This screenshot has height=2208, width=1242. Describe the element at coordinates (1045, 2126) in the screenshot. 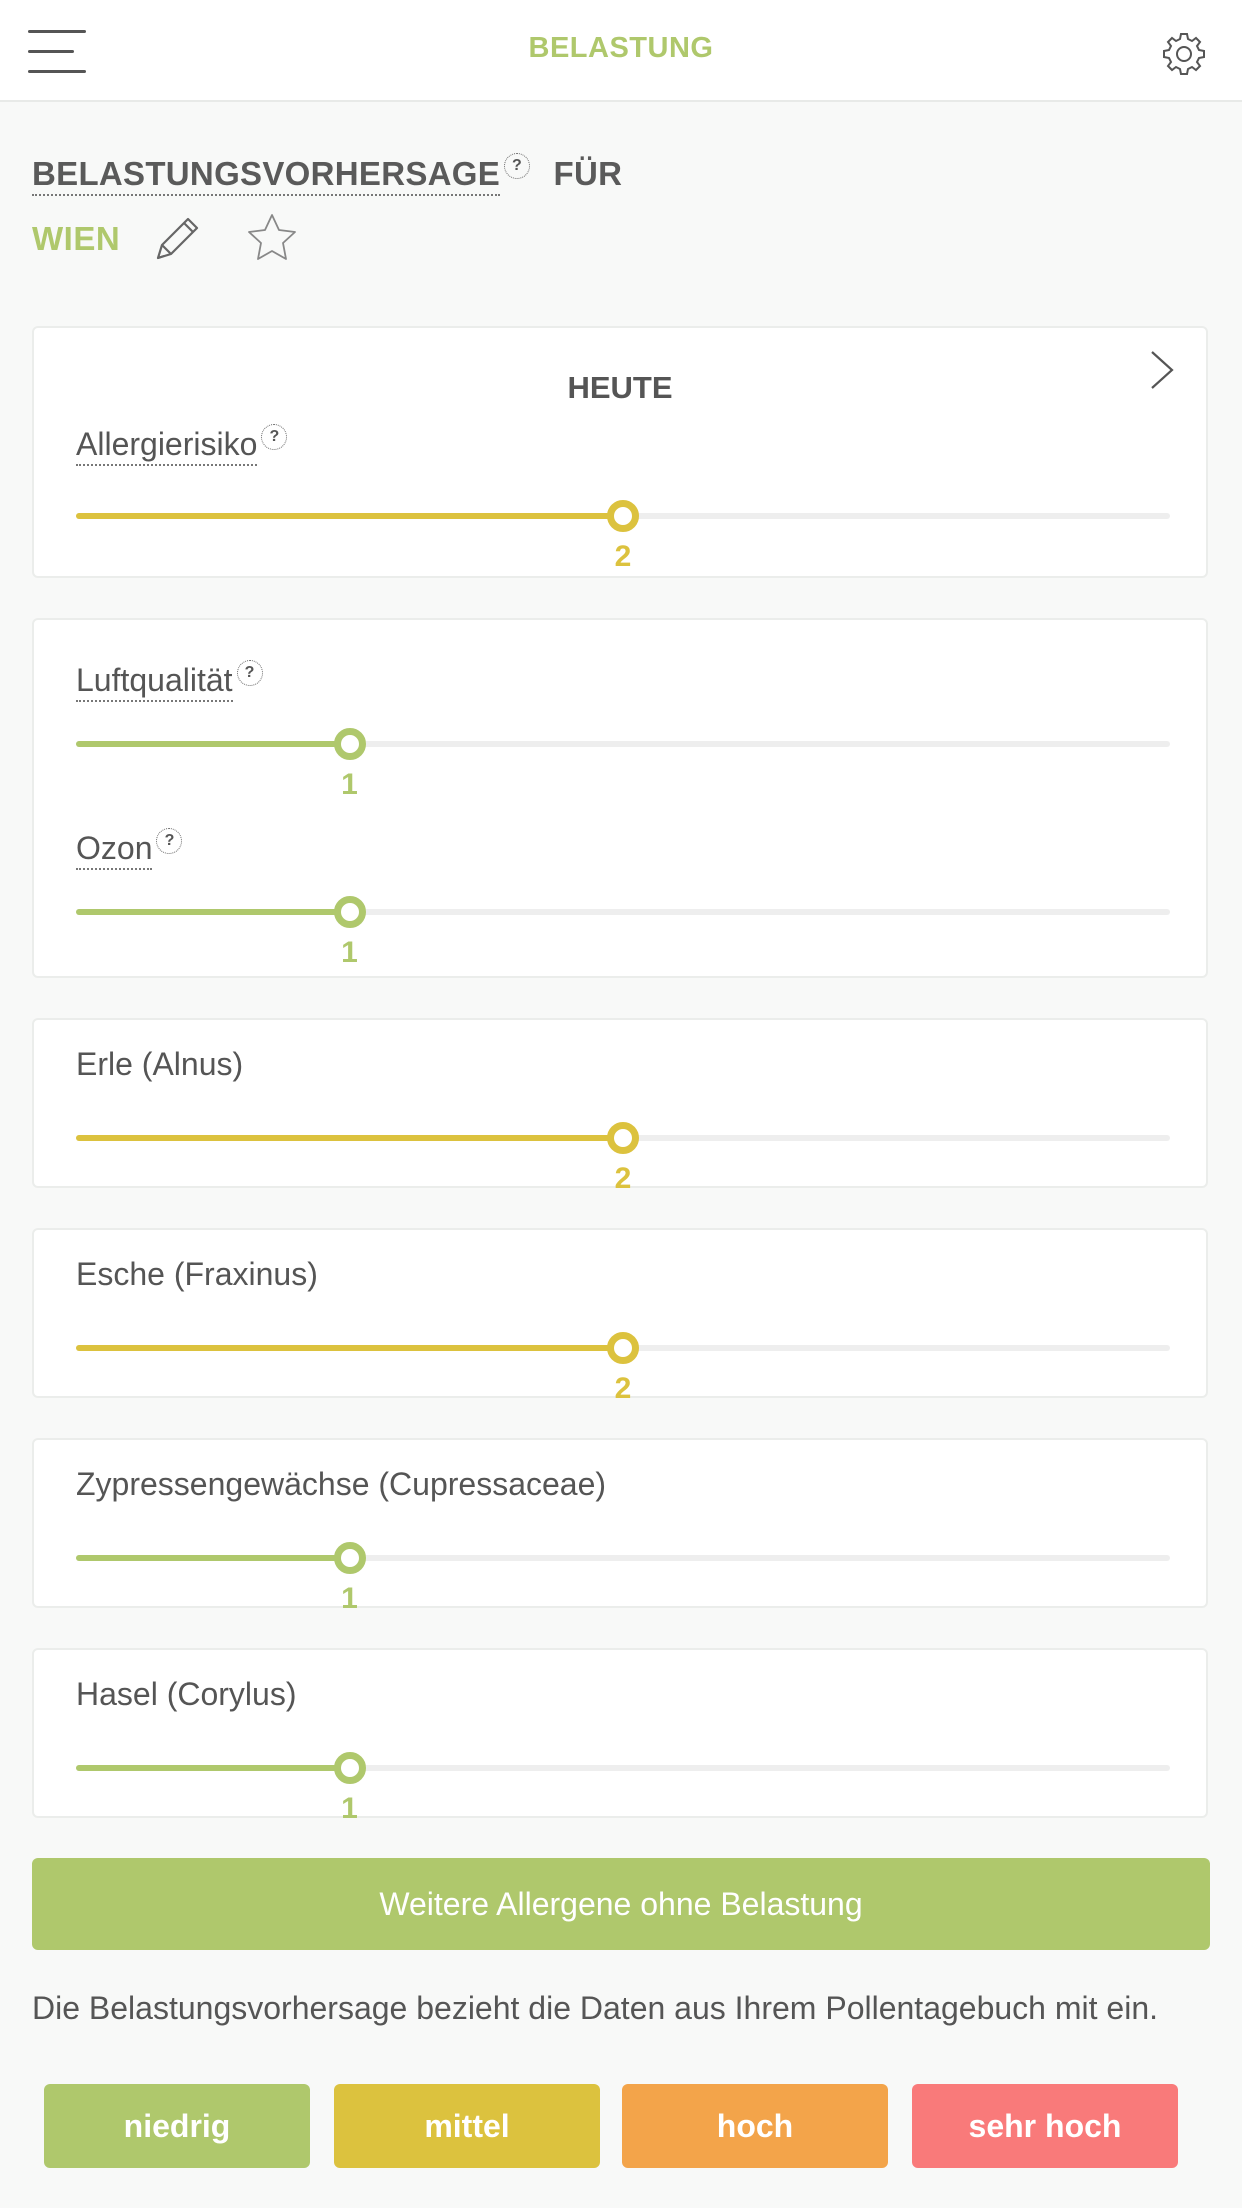

I see `legend-sehr-hoch: sehr hoch` at that location.